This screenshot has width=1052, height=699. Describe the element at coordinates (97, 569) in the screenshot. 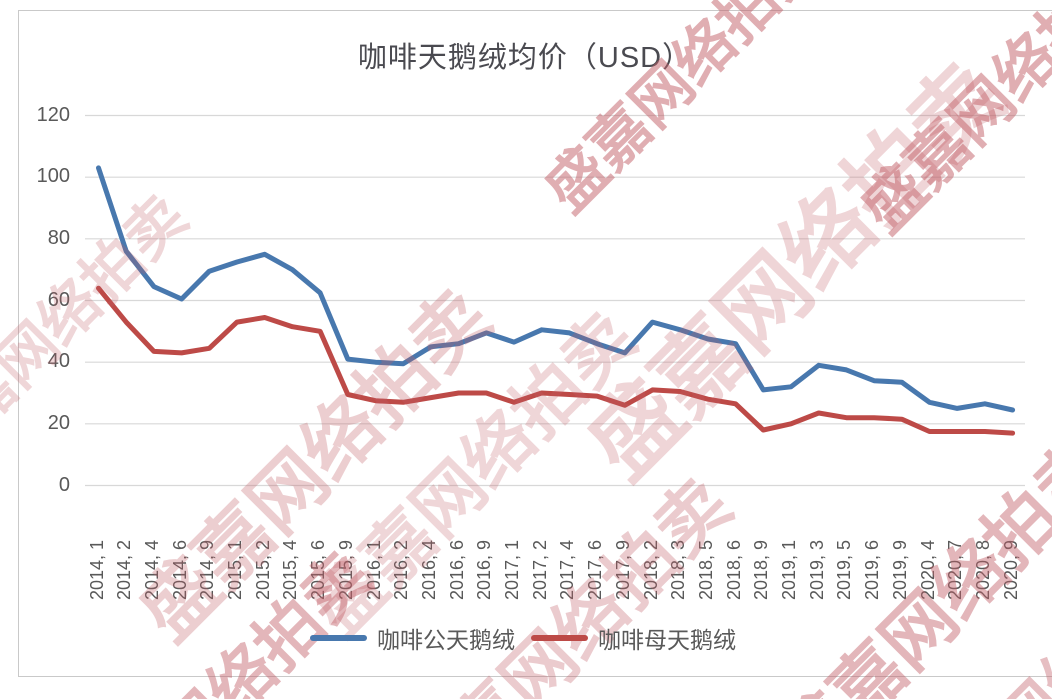

I see `x-tick-label: 2014, 1` at that location.